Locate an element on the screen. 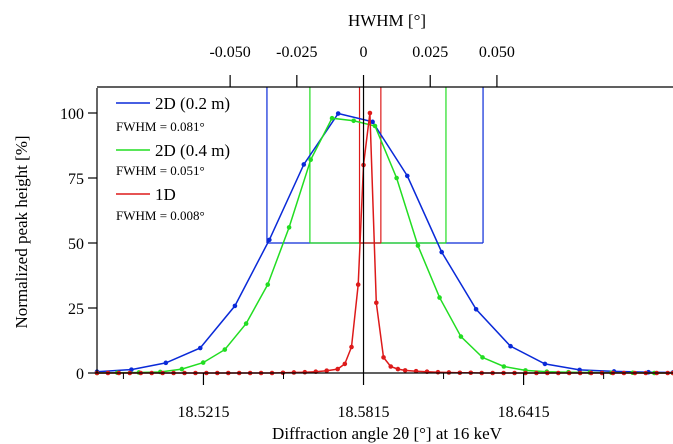  legend-label-2: 2D (0.4 m) is located at coordinates (192, 150).